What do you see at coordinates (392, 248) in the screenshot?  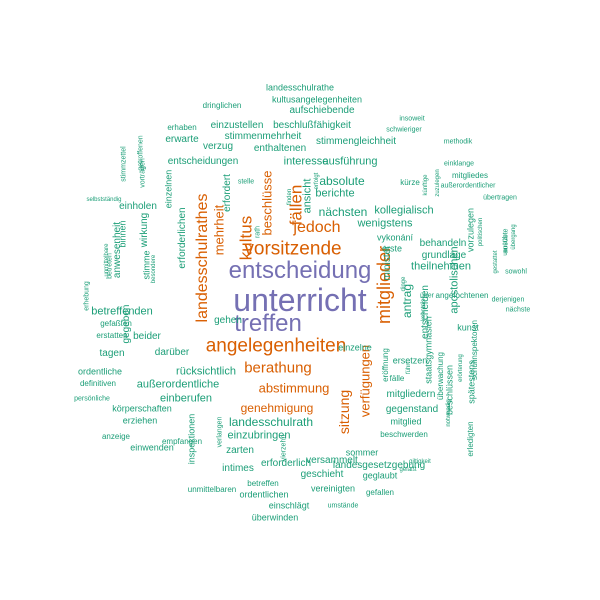 I see `word: erste` at bounding box center [392, 248].